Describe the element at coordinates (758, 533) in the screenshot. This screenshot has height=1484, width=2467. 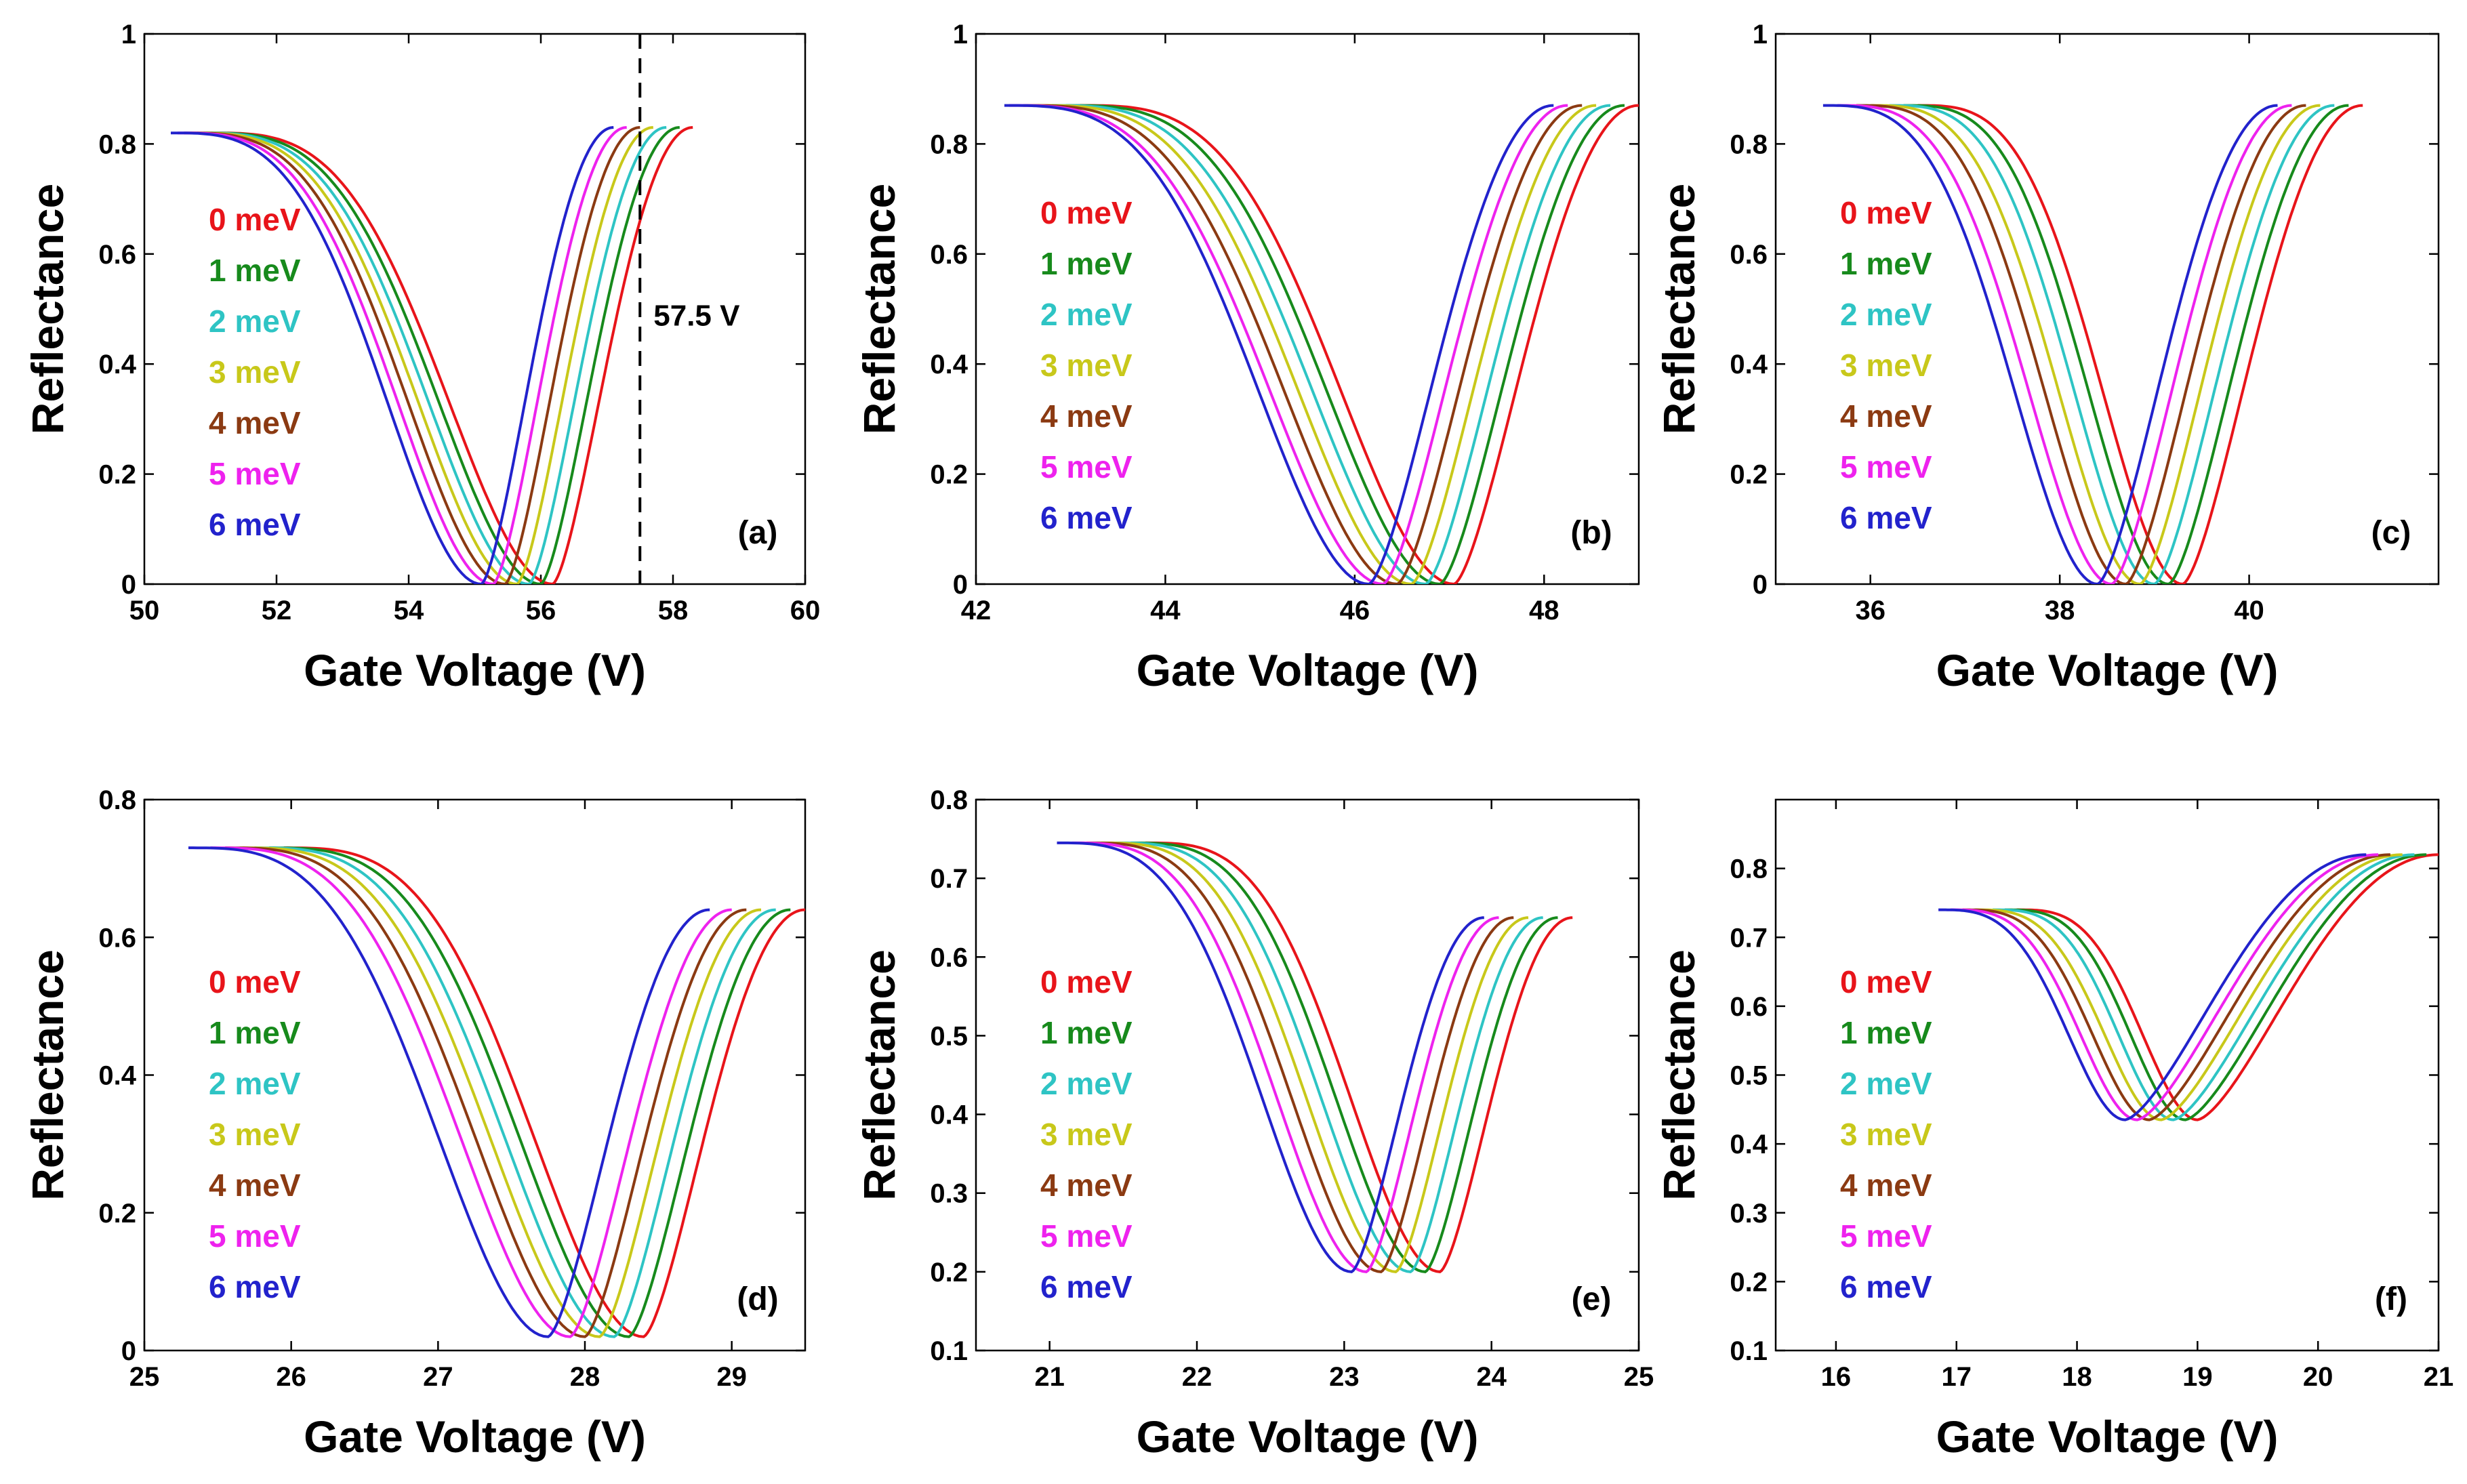
I see `panel-label: (a)` at that location.